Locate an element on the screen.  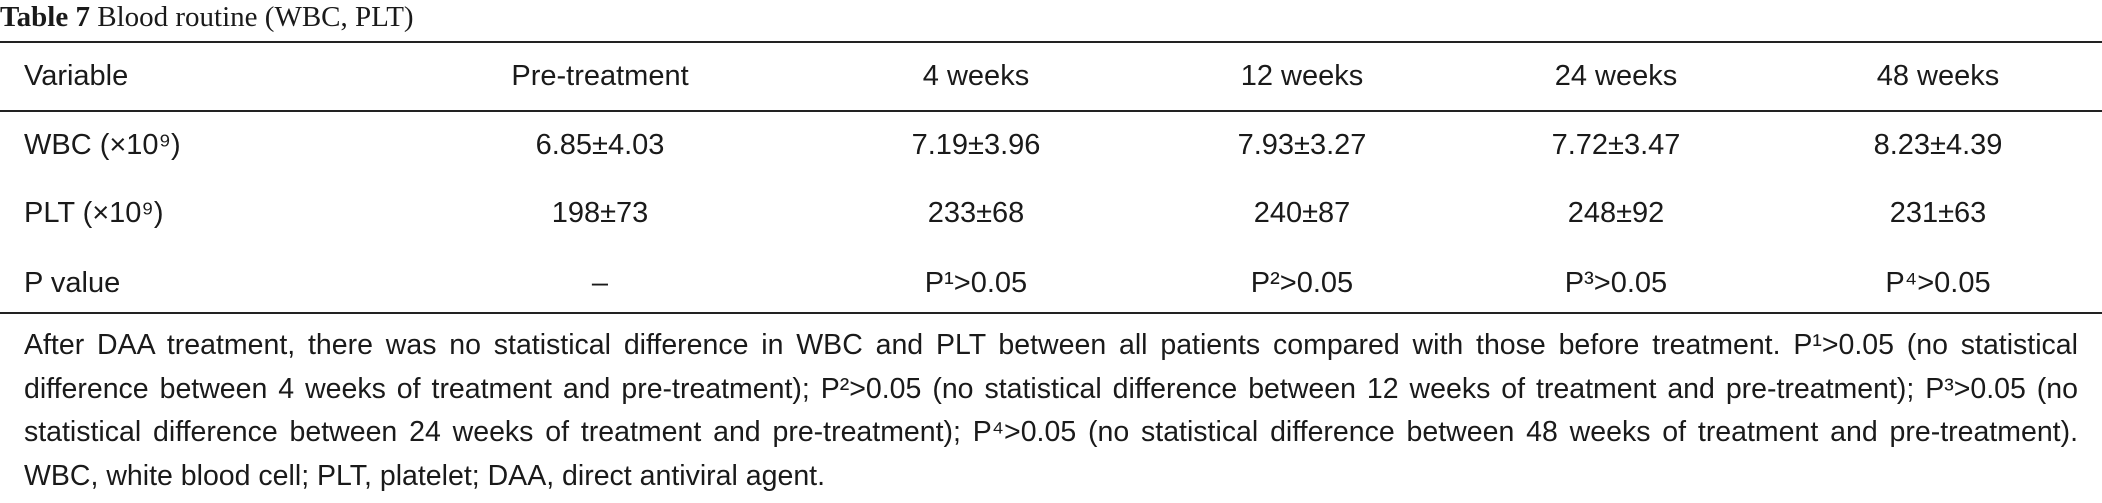
table-title: Table 7 Blood routine (WBC, PLT) is located at coordinates (207, 17).